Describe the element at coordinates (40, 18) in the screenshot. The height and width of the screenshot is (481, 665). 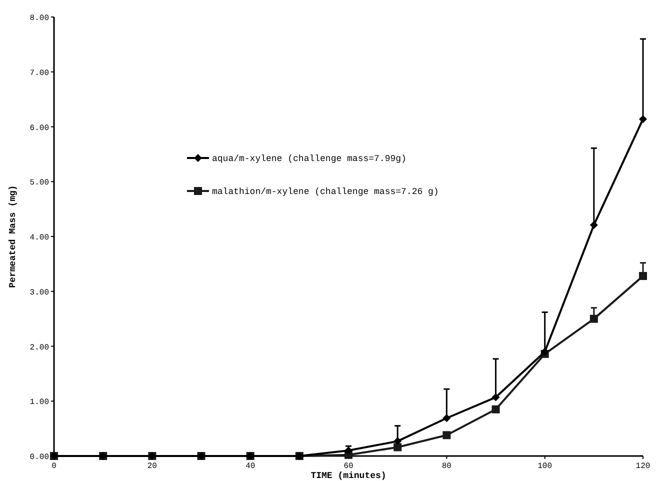
I see `y-tick-label: 8.00` at that location.